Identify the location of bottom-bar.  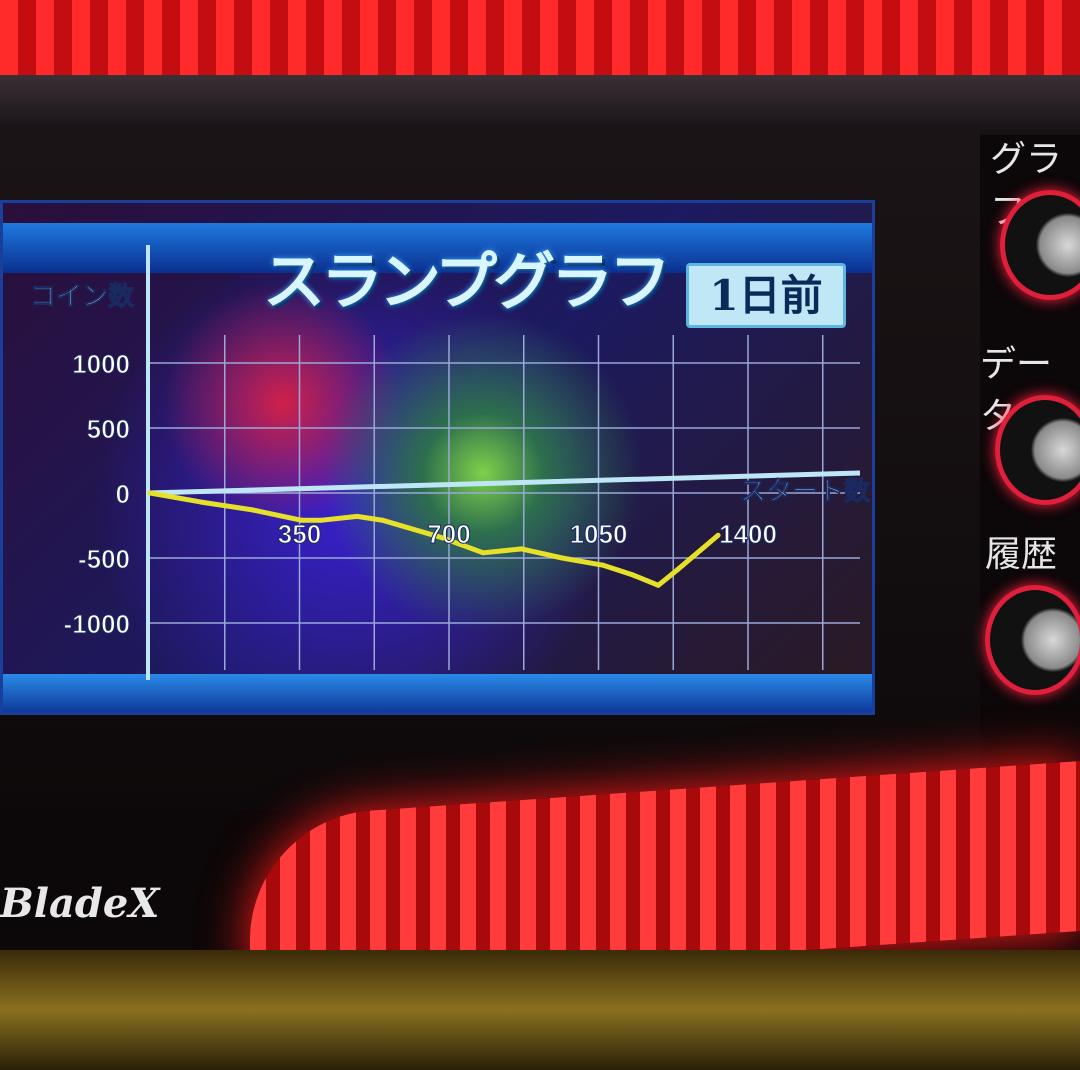
(437, 693).